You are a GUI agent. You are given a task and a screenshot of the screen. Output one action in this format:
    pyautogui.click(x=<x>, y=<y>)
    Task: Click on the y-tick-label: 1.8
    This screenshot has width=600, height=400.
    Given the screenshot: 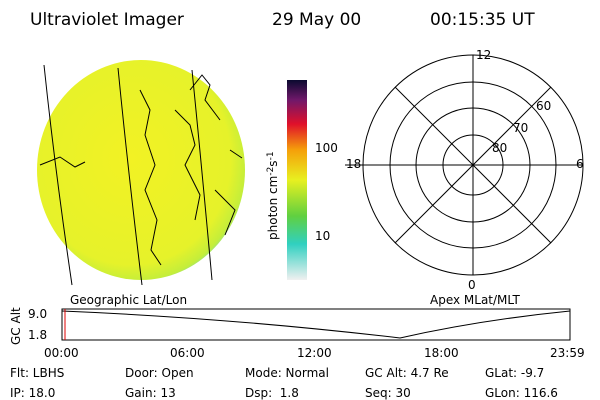 What is the action you would take?
    pyautogui.click(x=37, y=335)
    